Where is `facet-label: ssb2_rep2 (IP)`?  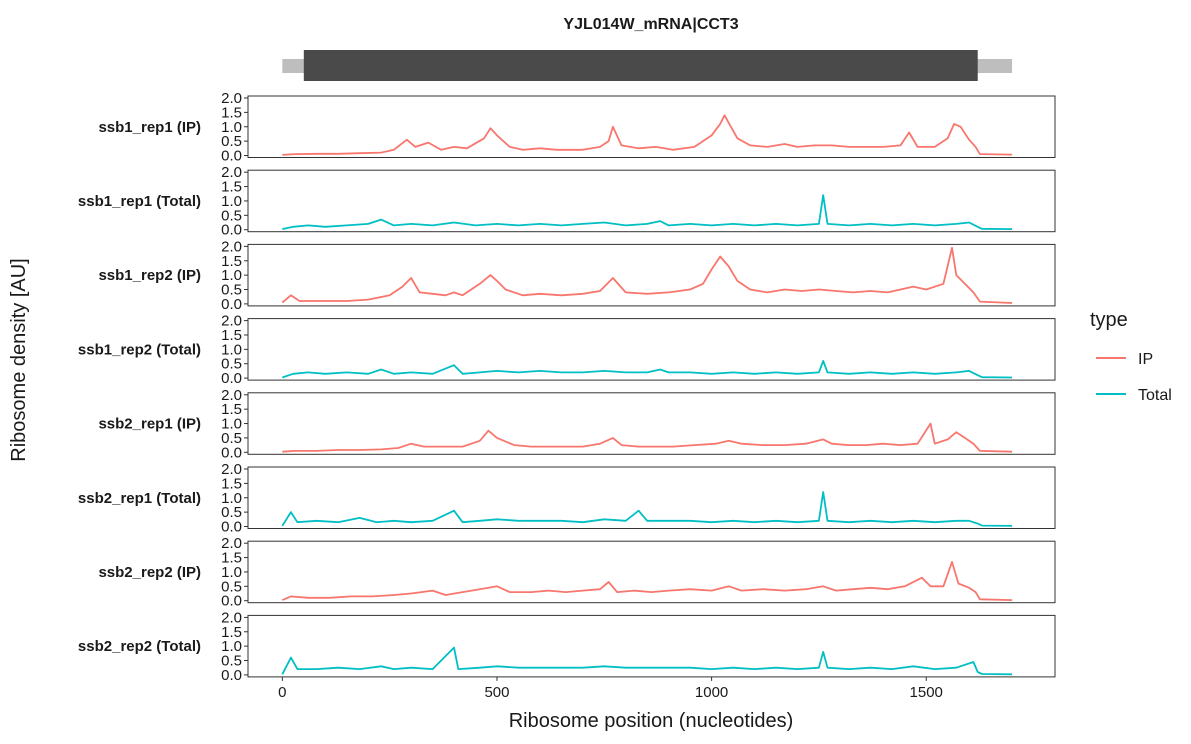
facet-label: ssb2_rep2 (IP) is located at coordinates (149, 572).